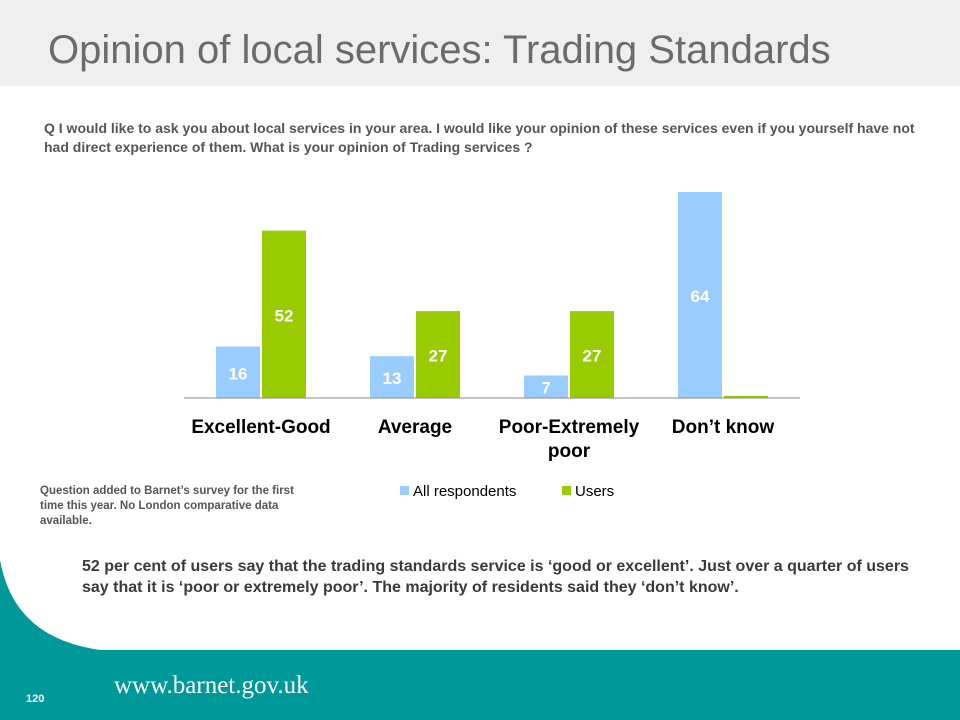  What do you see at coordinates (211, 685) in the screenshot?
I see `footer-url: www.barnet.gov.uk` at bounding box center [211, 685].